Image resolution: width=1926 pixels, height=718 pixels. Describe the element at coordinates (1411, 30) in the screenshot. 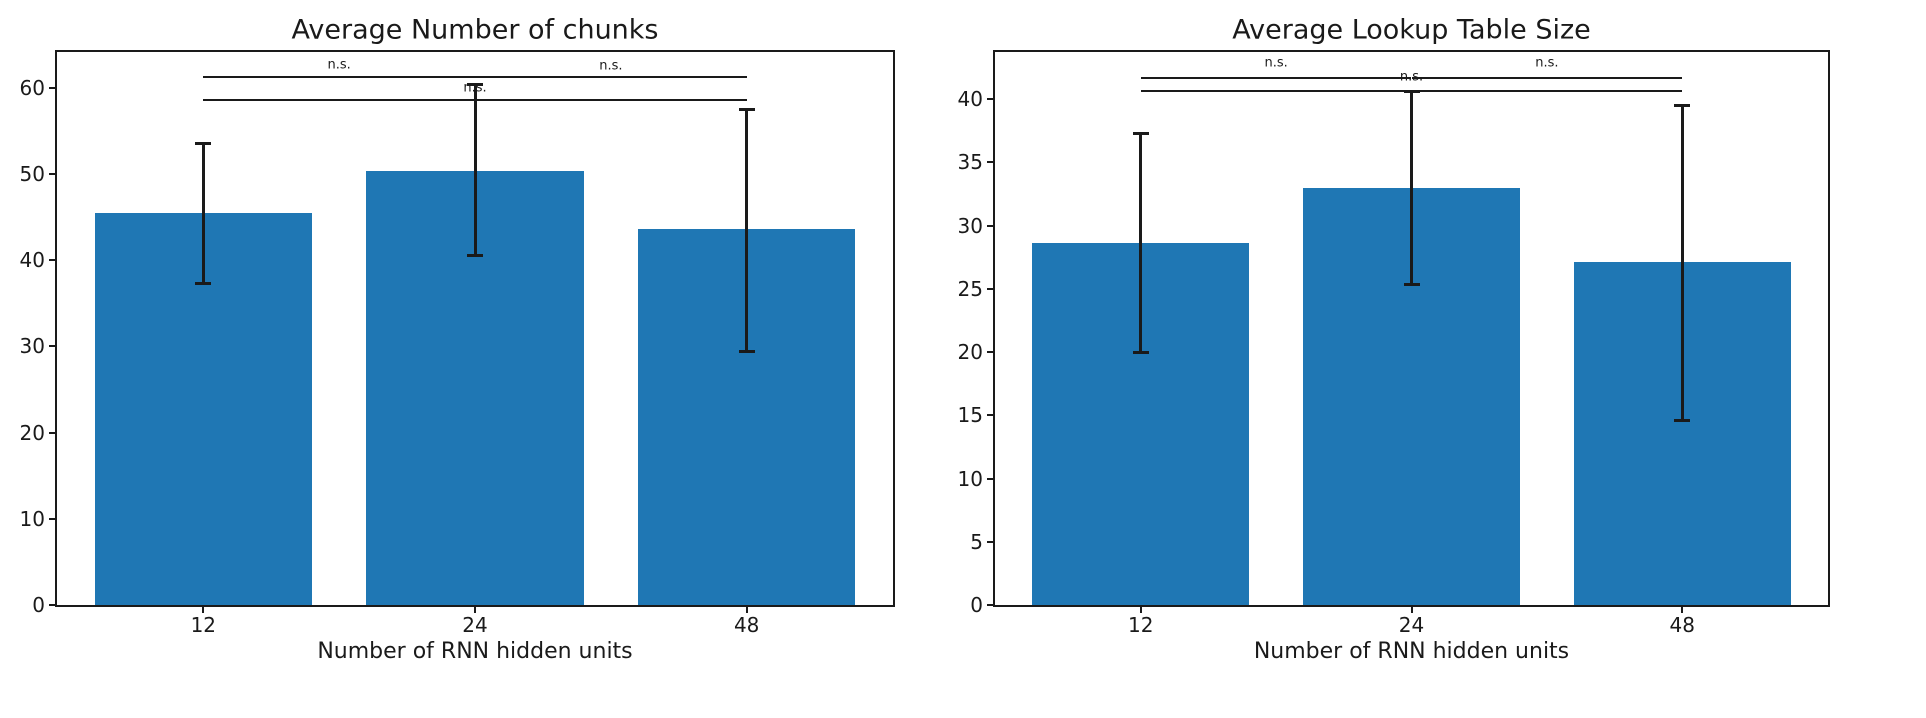

I see `chart-title: Average Lookup Table Size` at that location.